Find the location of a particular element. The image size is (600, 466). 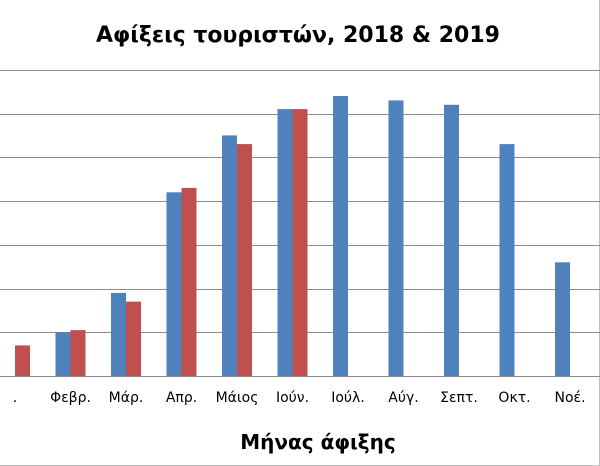

x-tick-label: Μάρ. is located at coordinates (126, 398).